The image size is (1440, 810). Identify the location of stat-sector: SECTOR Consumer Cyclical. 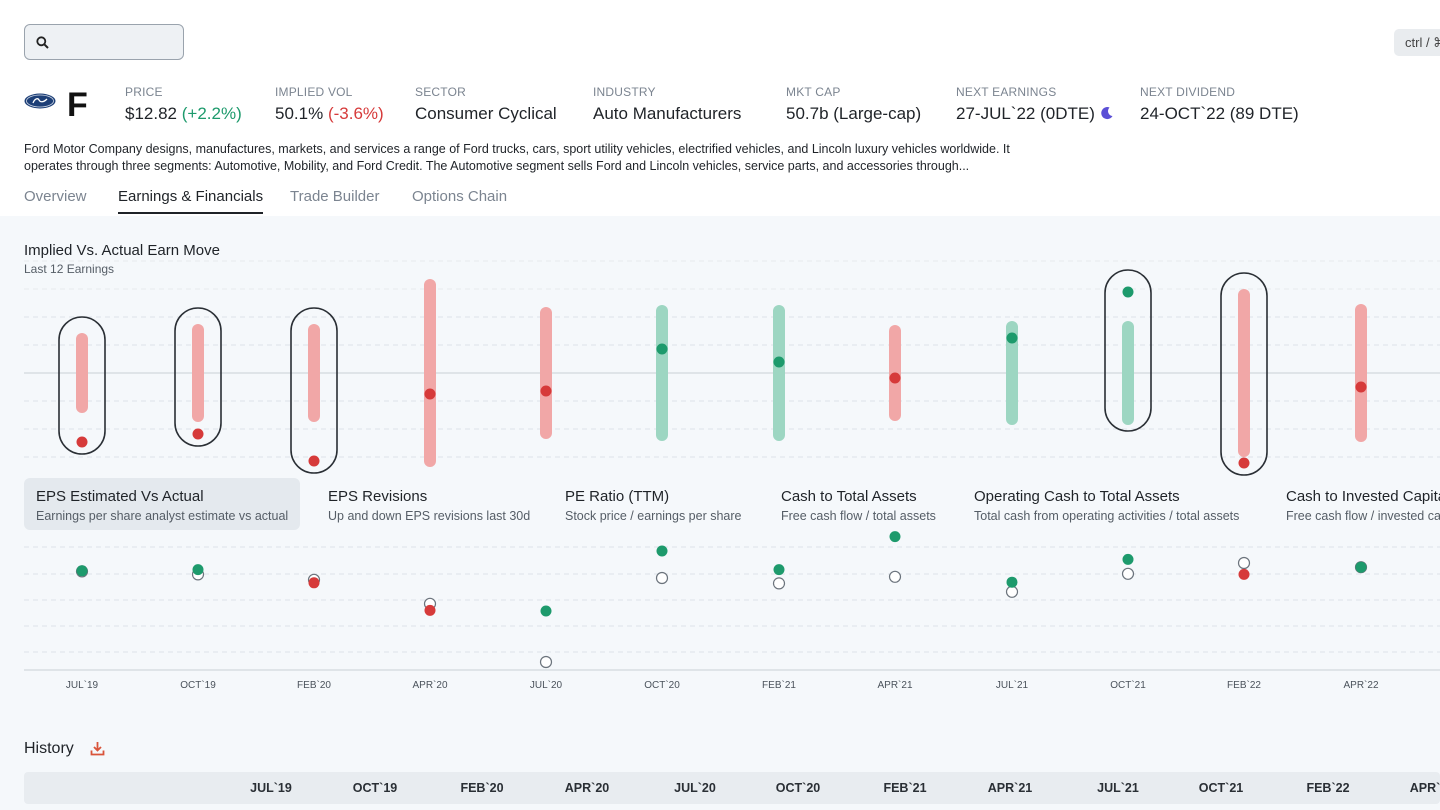
(486, 104).